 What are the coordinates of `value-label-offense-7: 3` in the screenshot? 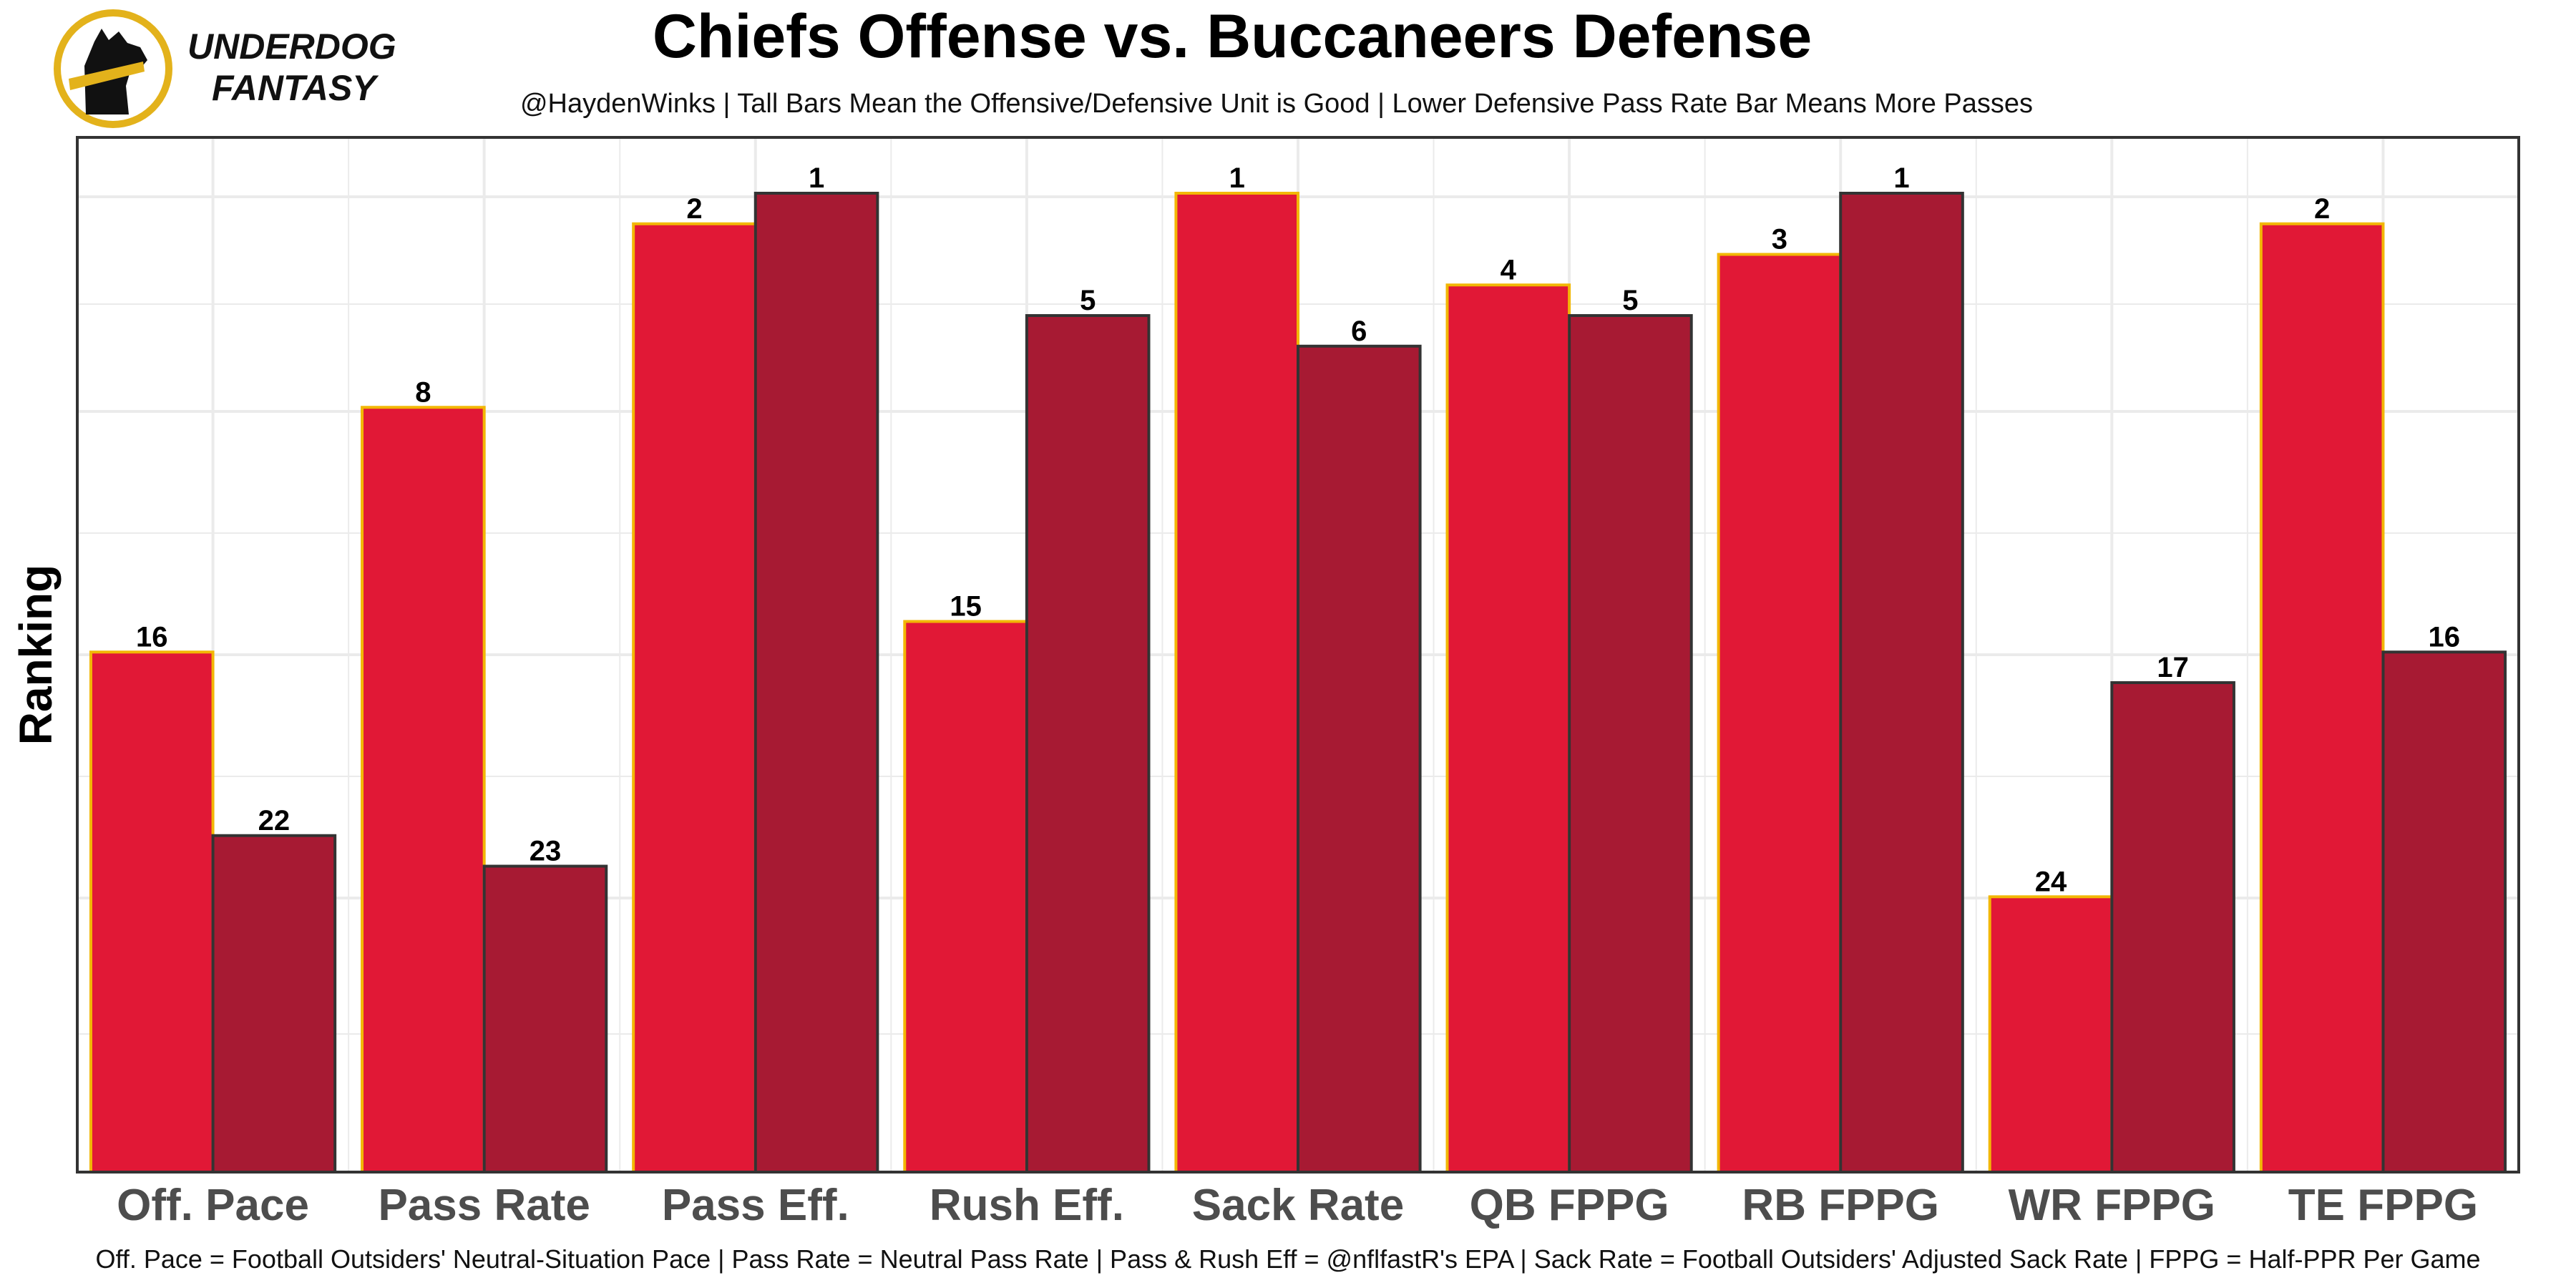 It's located at (1779, 239).